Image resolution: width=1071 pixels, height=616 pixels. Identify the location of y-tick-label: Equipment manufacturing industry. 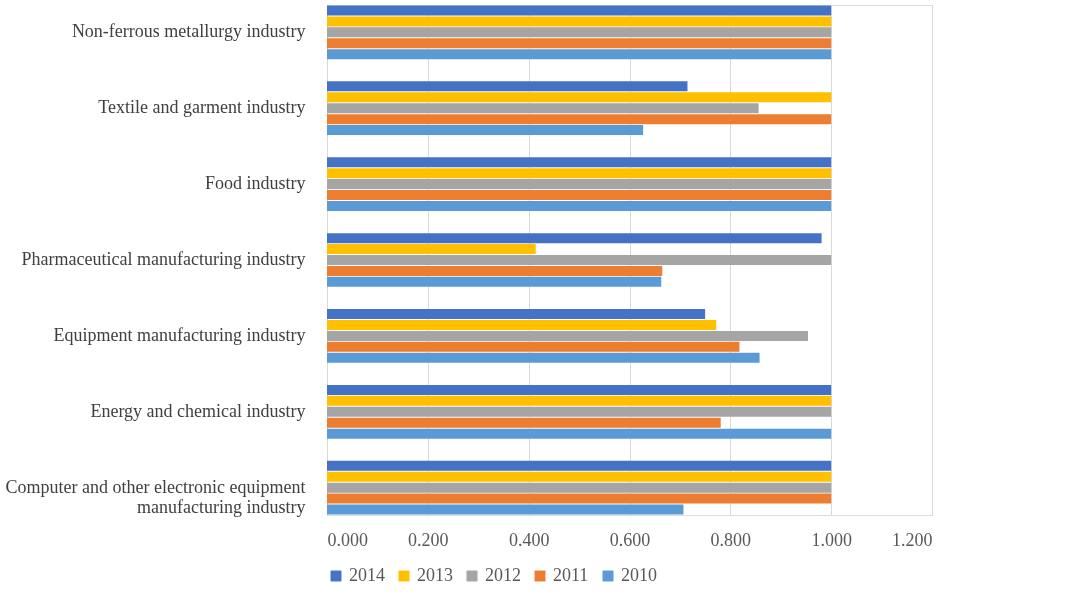
(179, 334).